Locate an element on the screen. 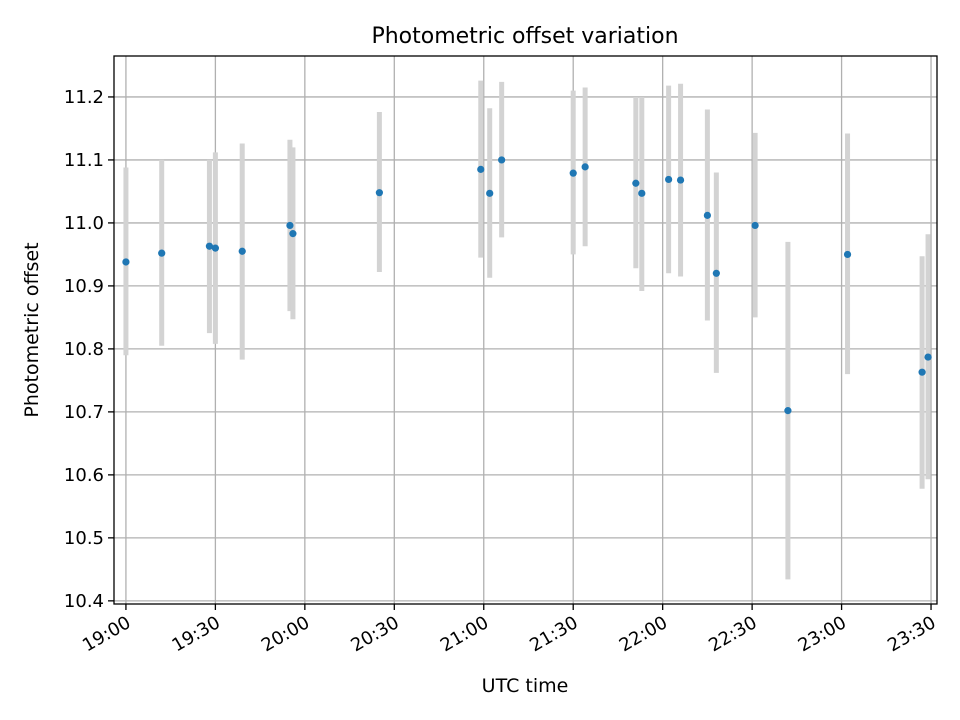  y-tick-label: 11.1 is located at coordinates (84, 160).